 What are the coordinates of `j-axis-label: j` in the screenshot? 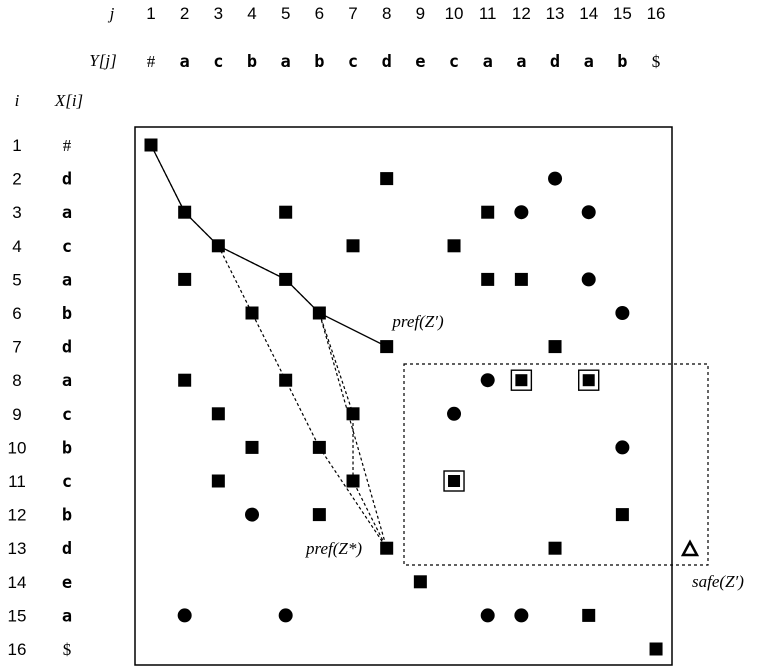 It's located at (111, 13).